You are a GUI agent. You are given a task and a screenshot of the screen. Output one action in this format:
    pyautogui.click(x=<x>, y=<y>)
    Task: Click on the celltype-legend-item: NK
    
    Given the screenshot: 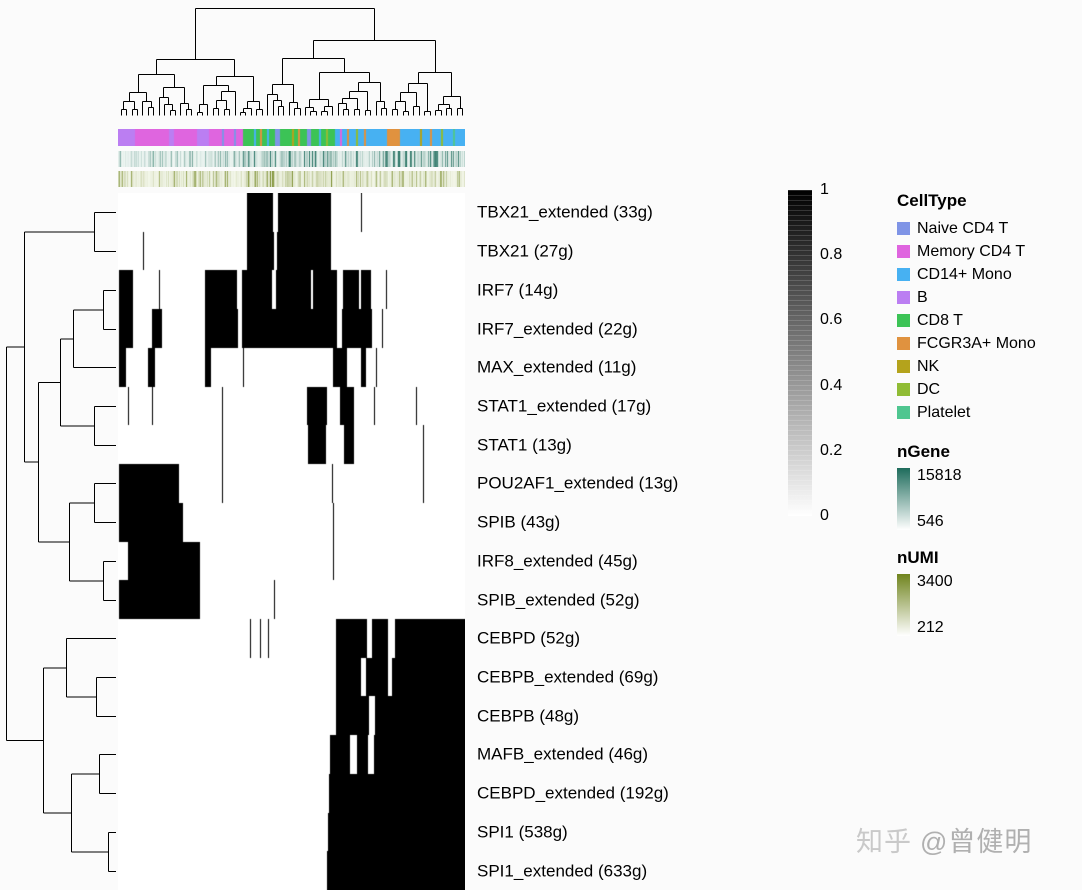 What is the action you would take?
    pyautogui.click(x=989, y=366)
    